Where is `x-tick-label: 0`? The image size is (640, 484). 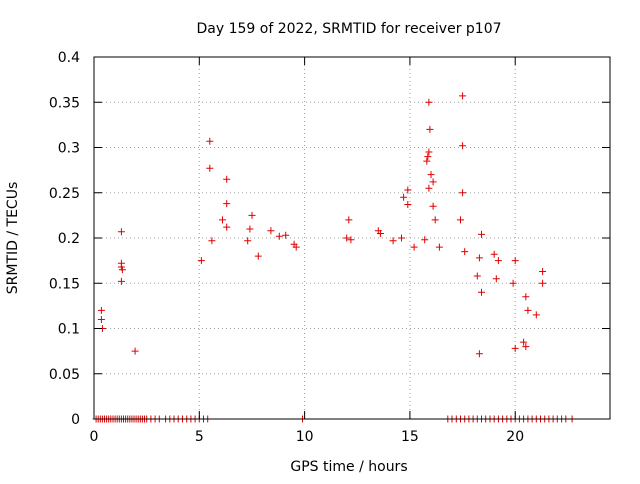 x-tick-label: 0 is located at coordinates (94, 437).